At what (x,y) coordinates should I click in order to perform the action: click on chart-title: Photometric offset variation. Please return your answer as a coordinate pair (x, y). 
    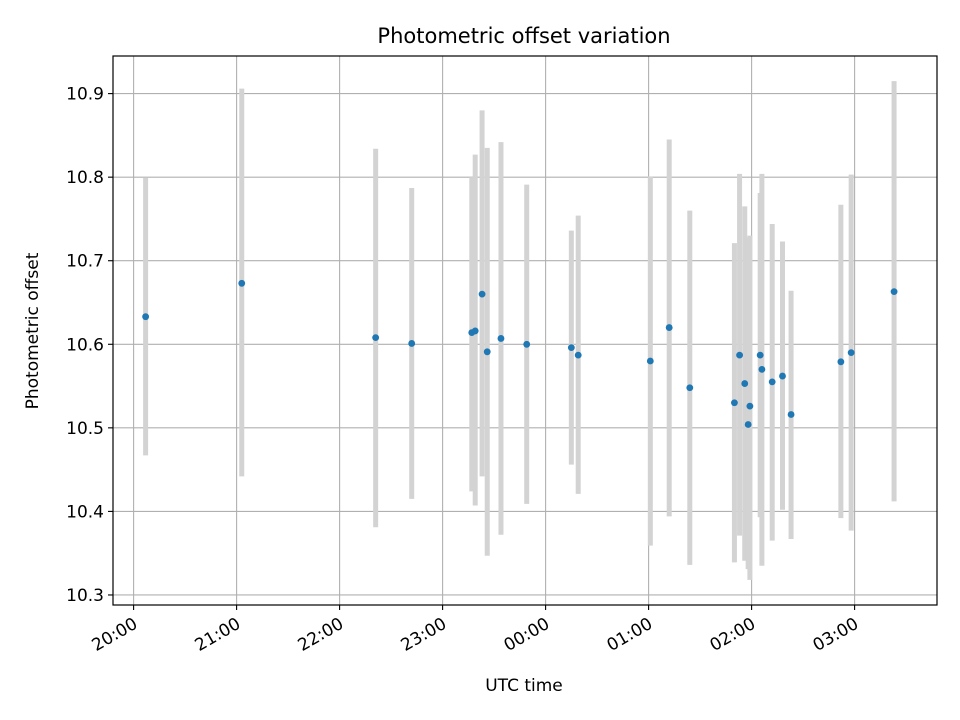
    Looking at the image, I should click on (523, 36).